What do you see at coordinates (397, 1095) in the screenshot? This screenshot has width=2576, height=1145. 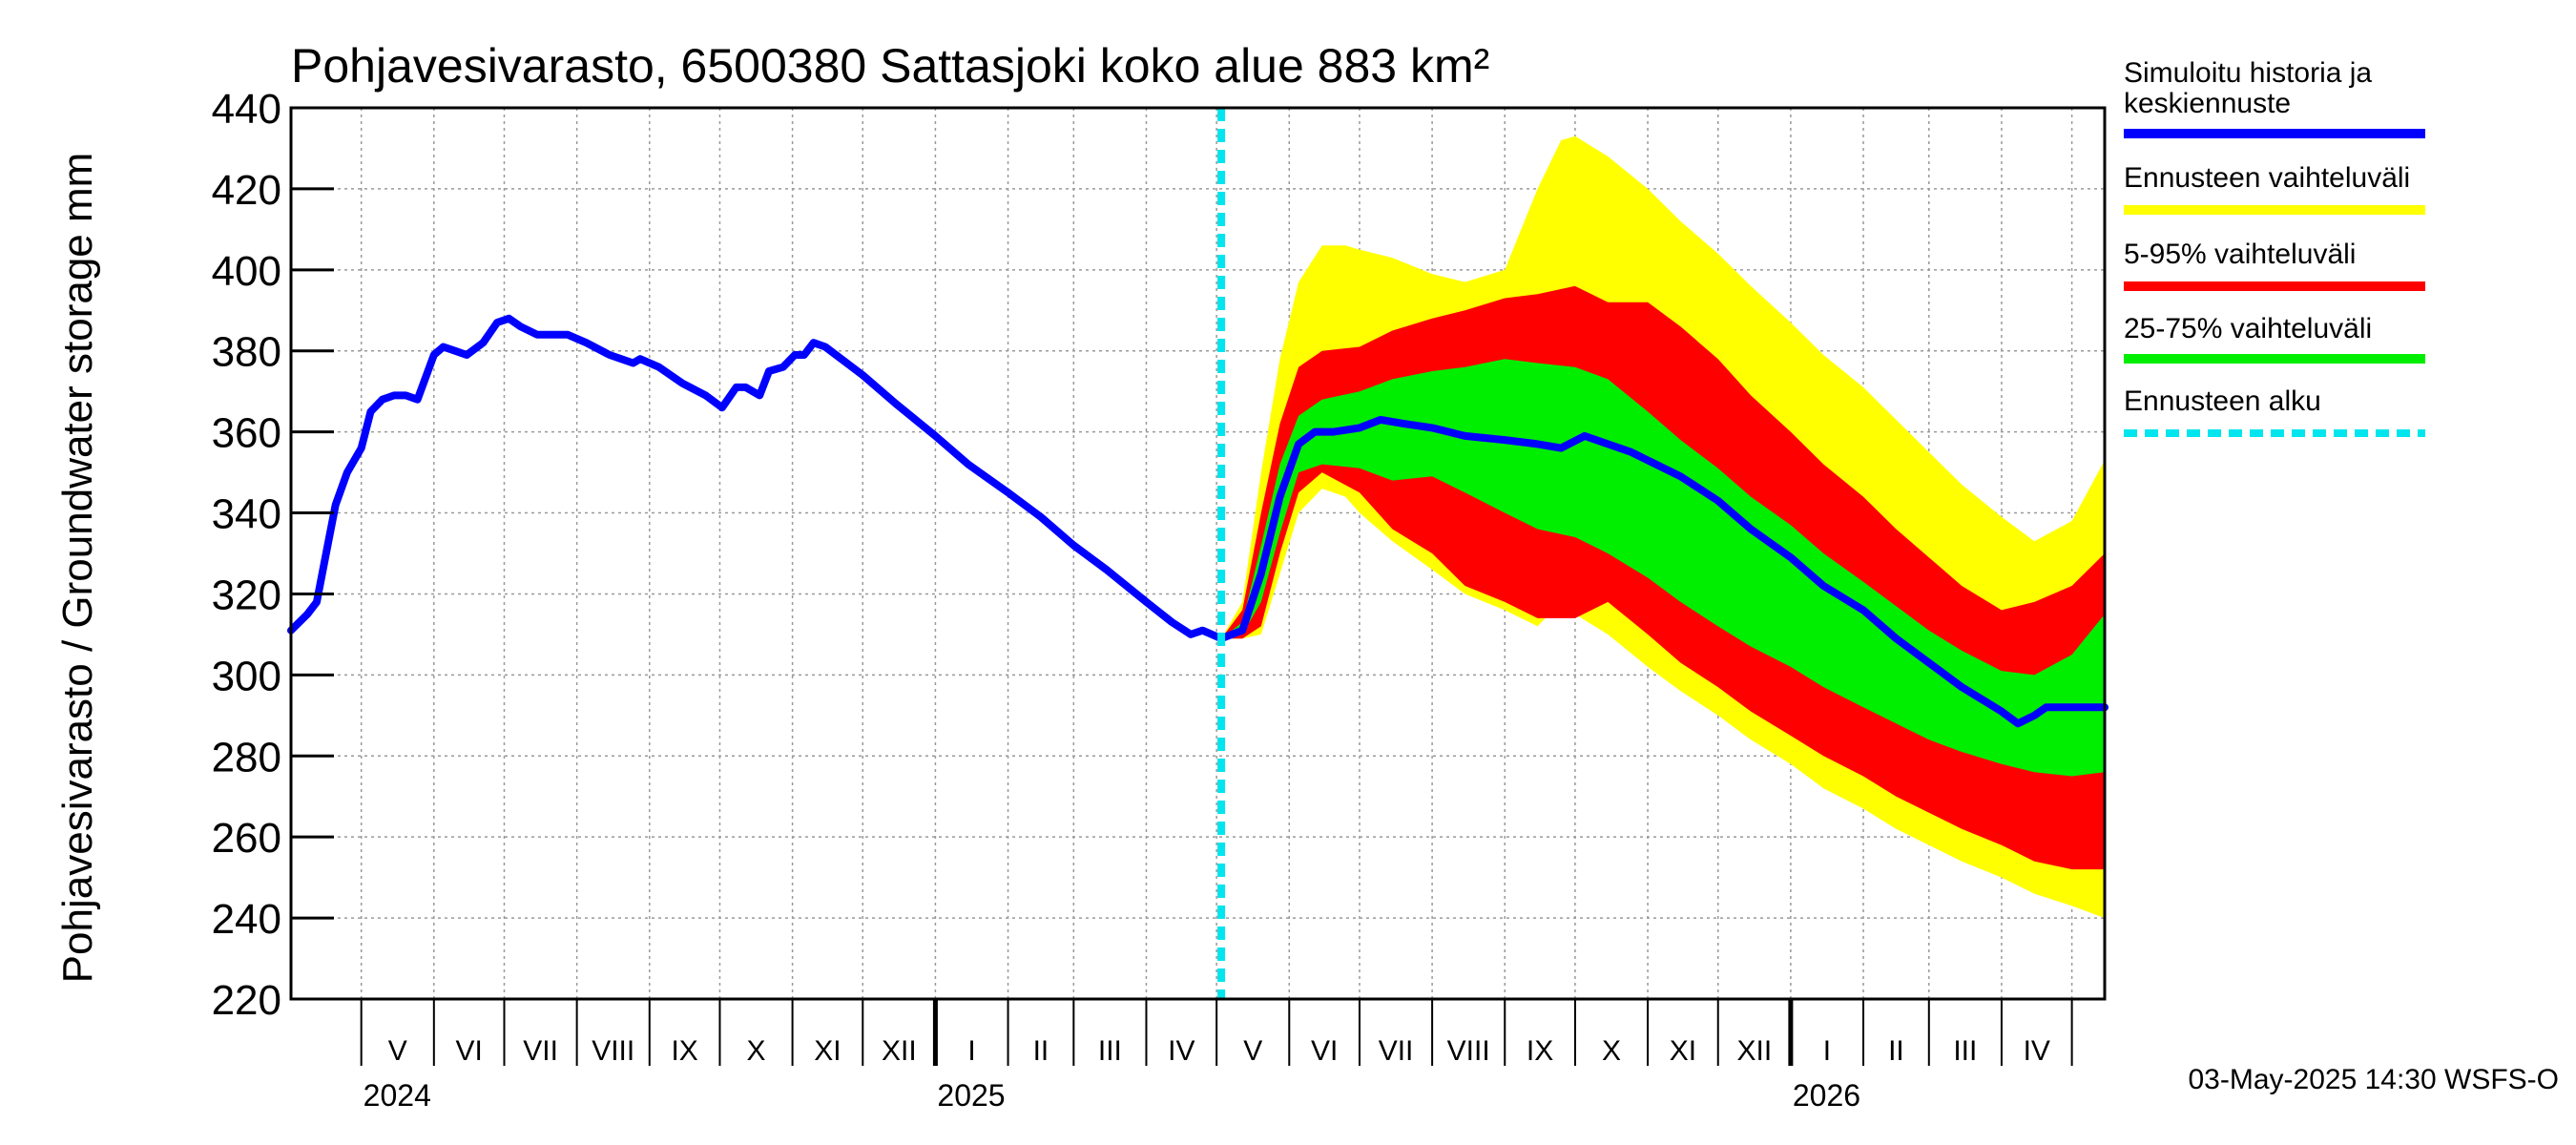 I see `year-label: 2024` at bounding box center [397, 1095].